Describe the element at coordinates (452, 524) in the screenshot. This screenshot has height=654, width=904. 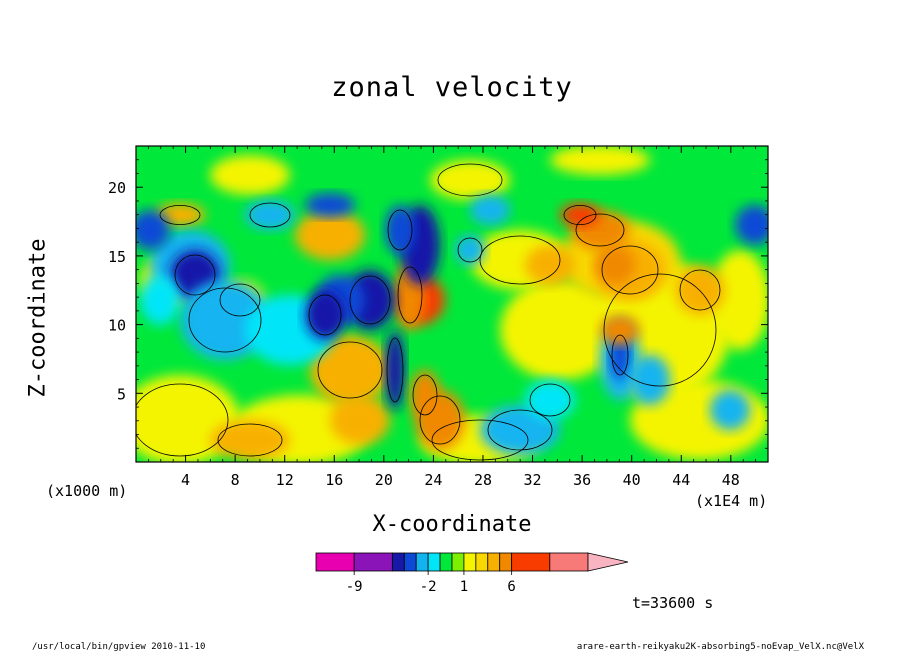
I see `x-axis-label: X-coordinate` at that location.